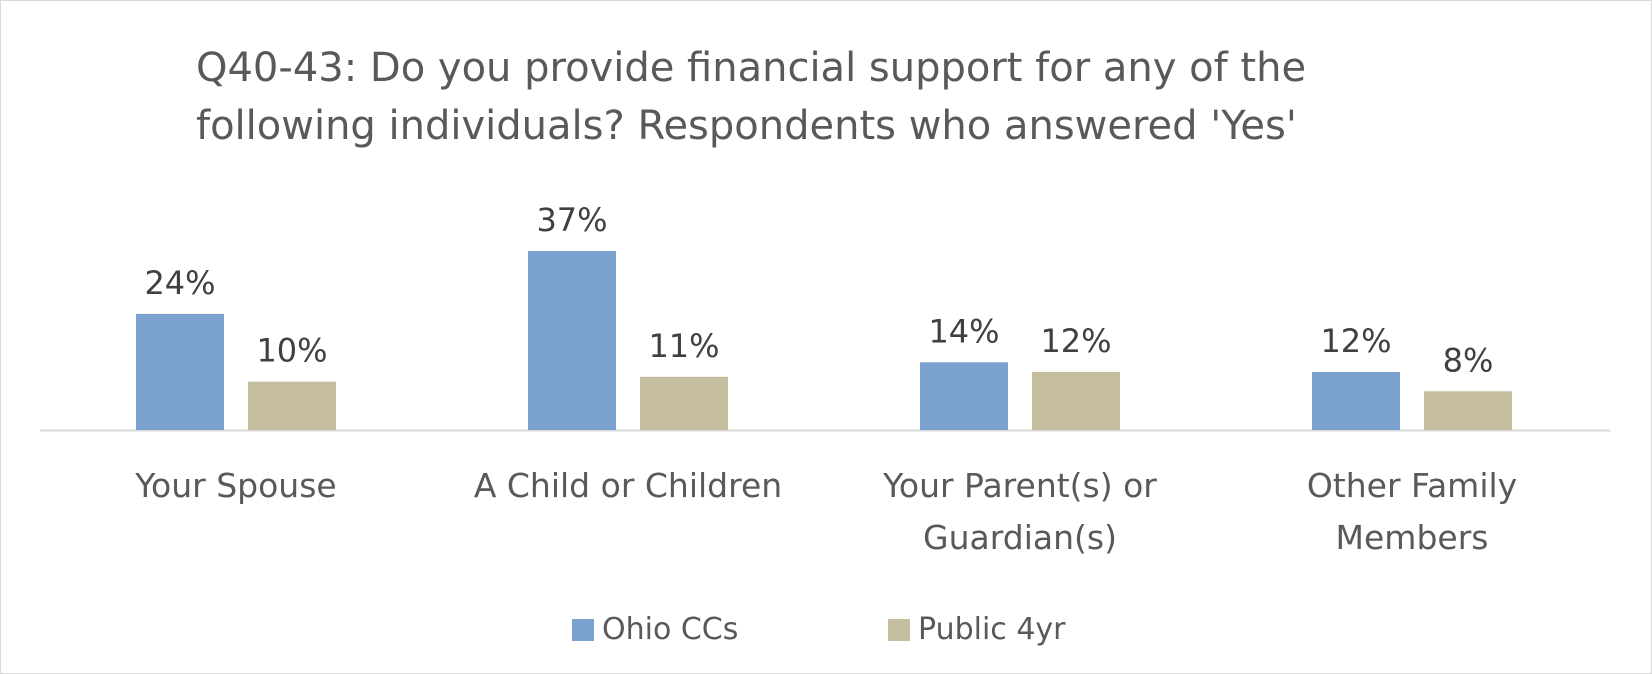 The image size is (1652, 674). I want to click on data-label-ohio-ccs-2: 37%, so click(571, 220).